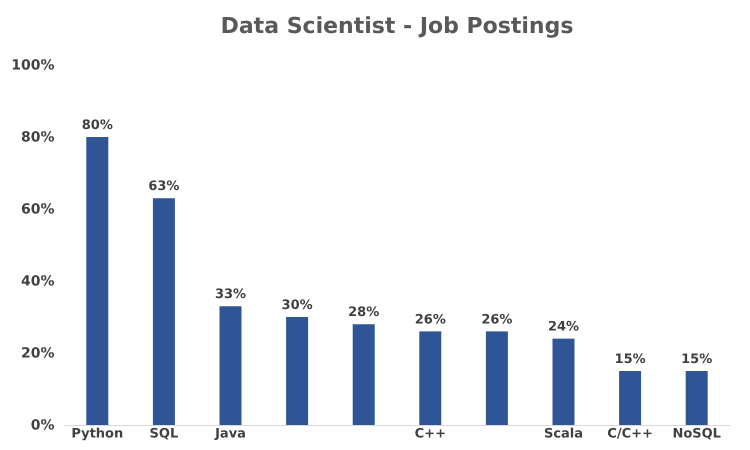 This screenshot has height=450, width=750. Describe the element at coordinates (37, 354) in the screenshot. I see `y-tick-label: 20%` at that location.